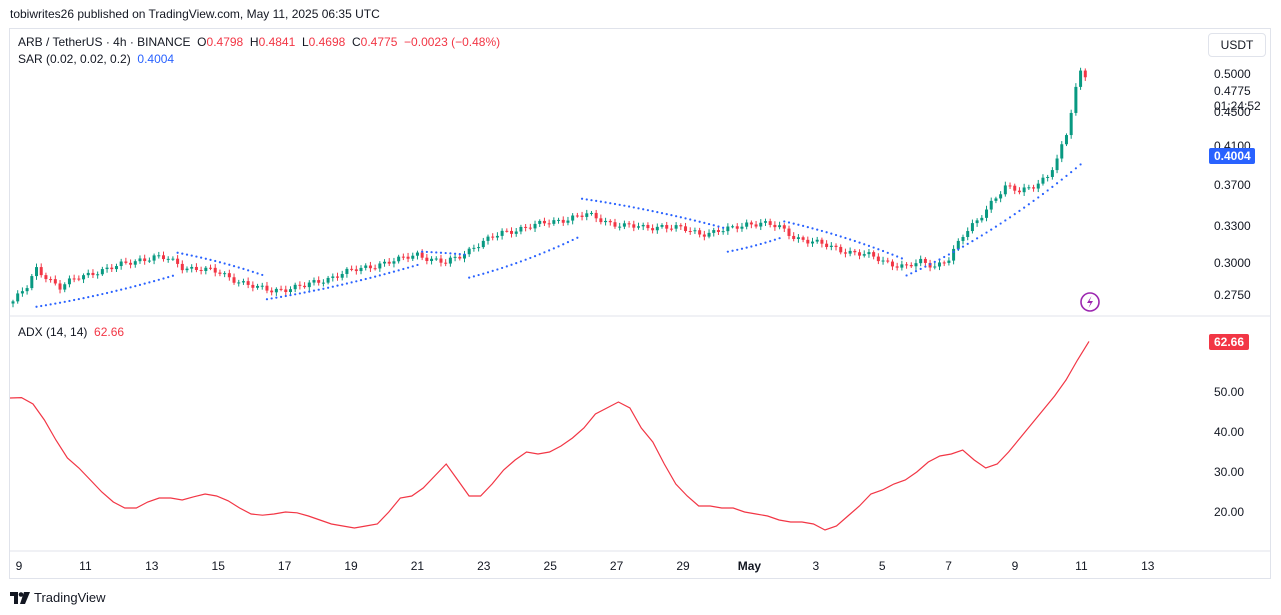  Describe the element at coordinates (58, 597) in the screenshot. I see `tradingview-logo: TradingView` at that location.